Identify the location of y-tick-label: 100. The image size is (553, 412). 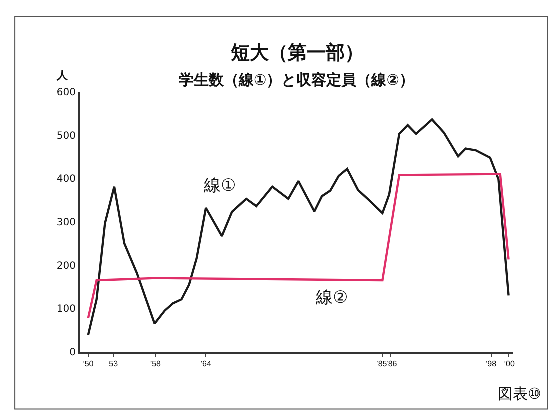
(66, 310).